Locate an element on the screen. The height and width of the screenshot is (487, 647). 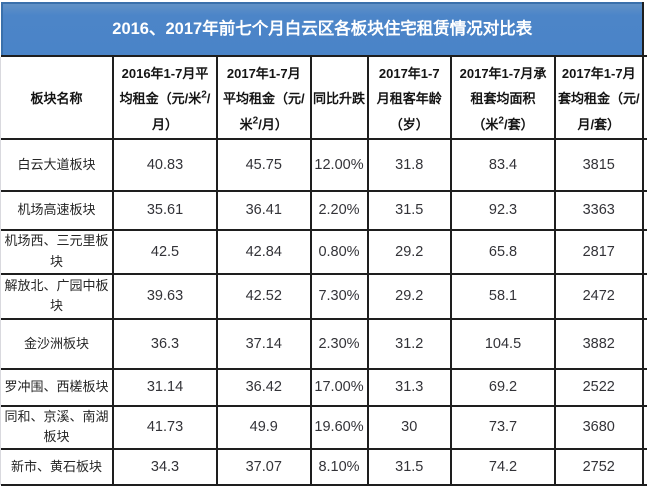
cell-avg2016: 35.61 is located at coordinates (165, 210).